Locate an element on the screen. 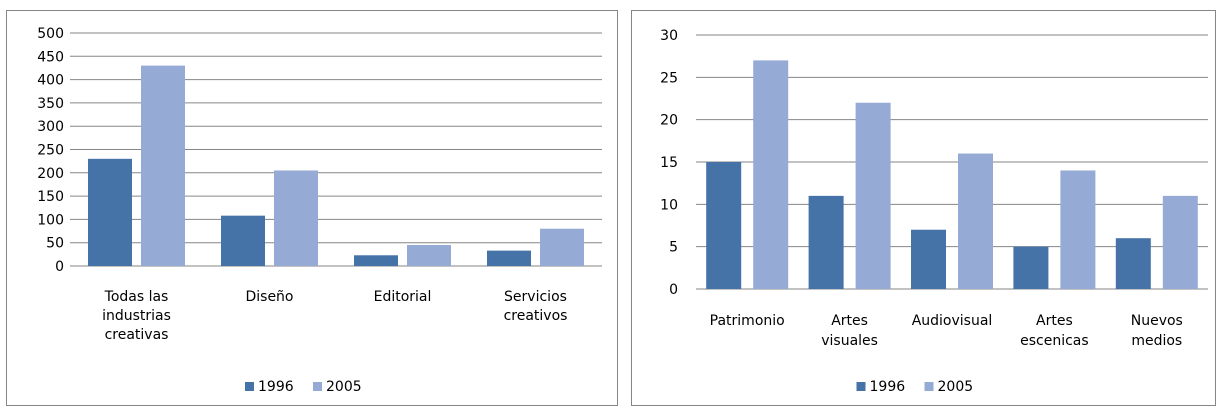 This screenshot has width=1219, height=408. y-tick-label: 20 is located at coordinates (669, 121).